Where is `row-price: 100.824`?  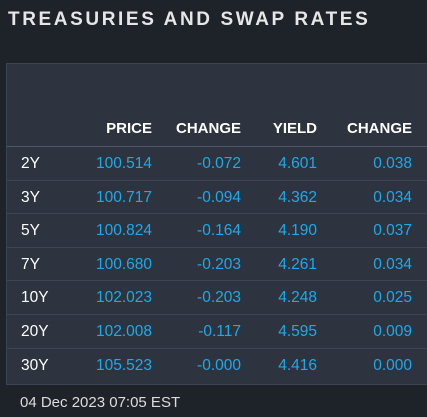 row-price: 100.824 is located at coordinates (123, 231).